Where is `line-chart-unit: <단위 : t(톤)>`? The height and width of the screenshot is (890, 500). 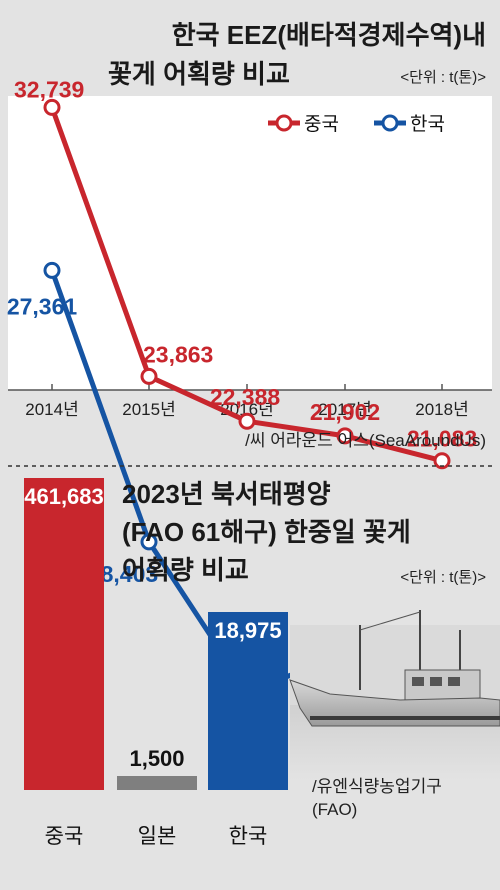
line-chart-unit: <단위 : t(톤)> is located at coordinates (443, 77).